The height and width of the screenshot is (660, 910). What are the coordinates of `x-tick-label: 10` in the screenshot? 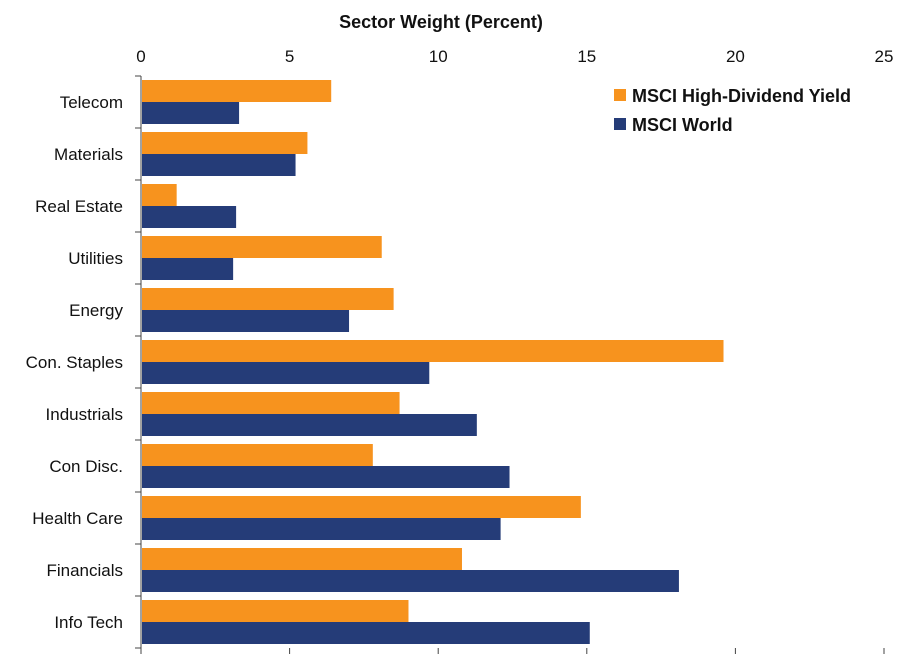 It's located at (438, 56).